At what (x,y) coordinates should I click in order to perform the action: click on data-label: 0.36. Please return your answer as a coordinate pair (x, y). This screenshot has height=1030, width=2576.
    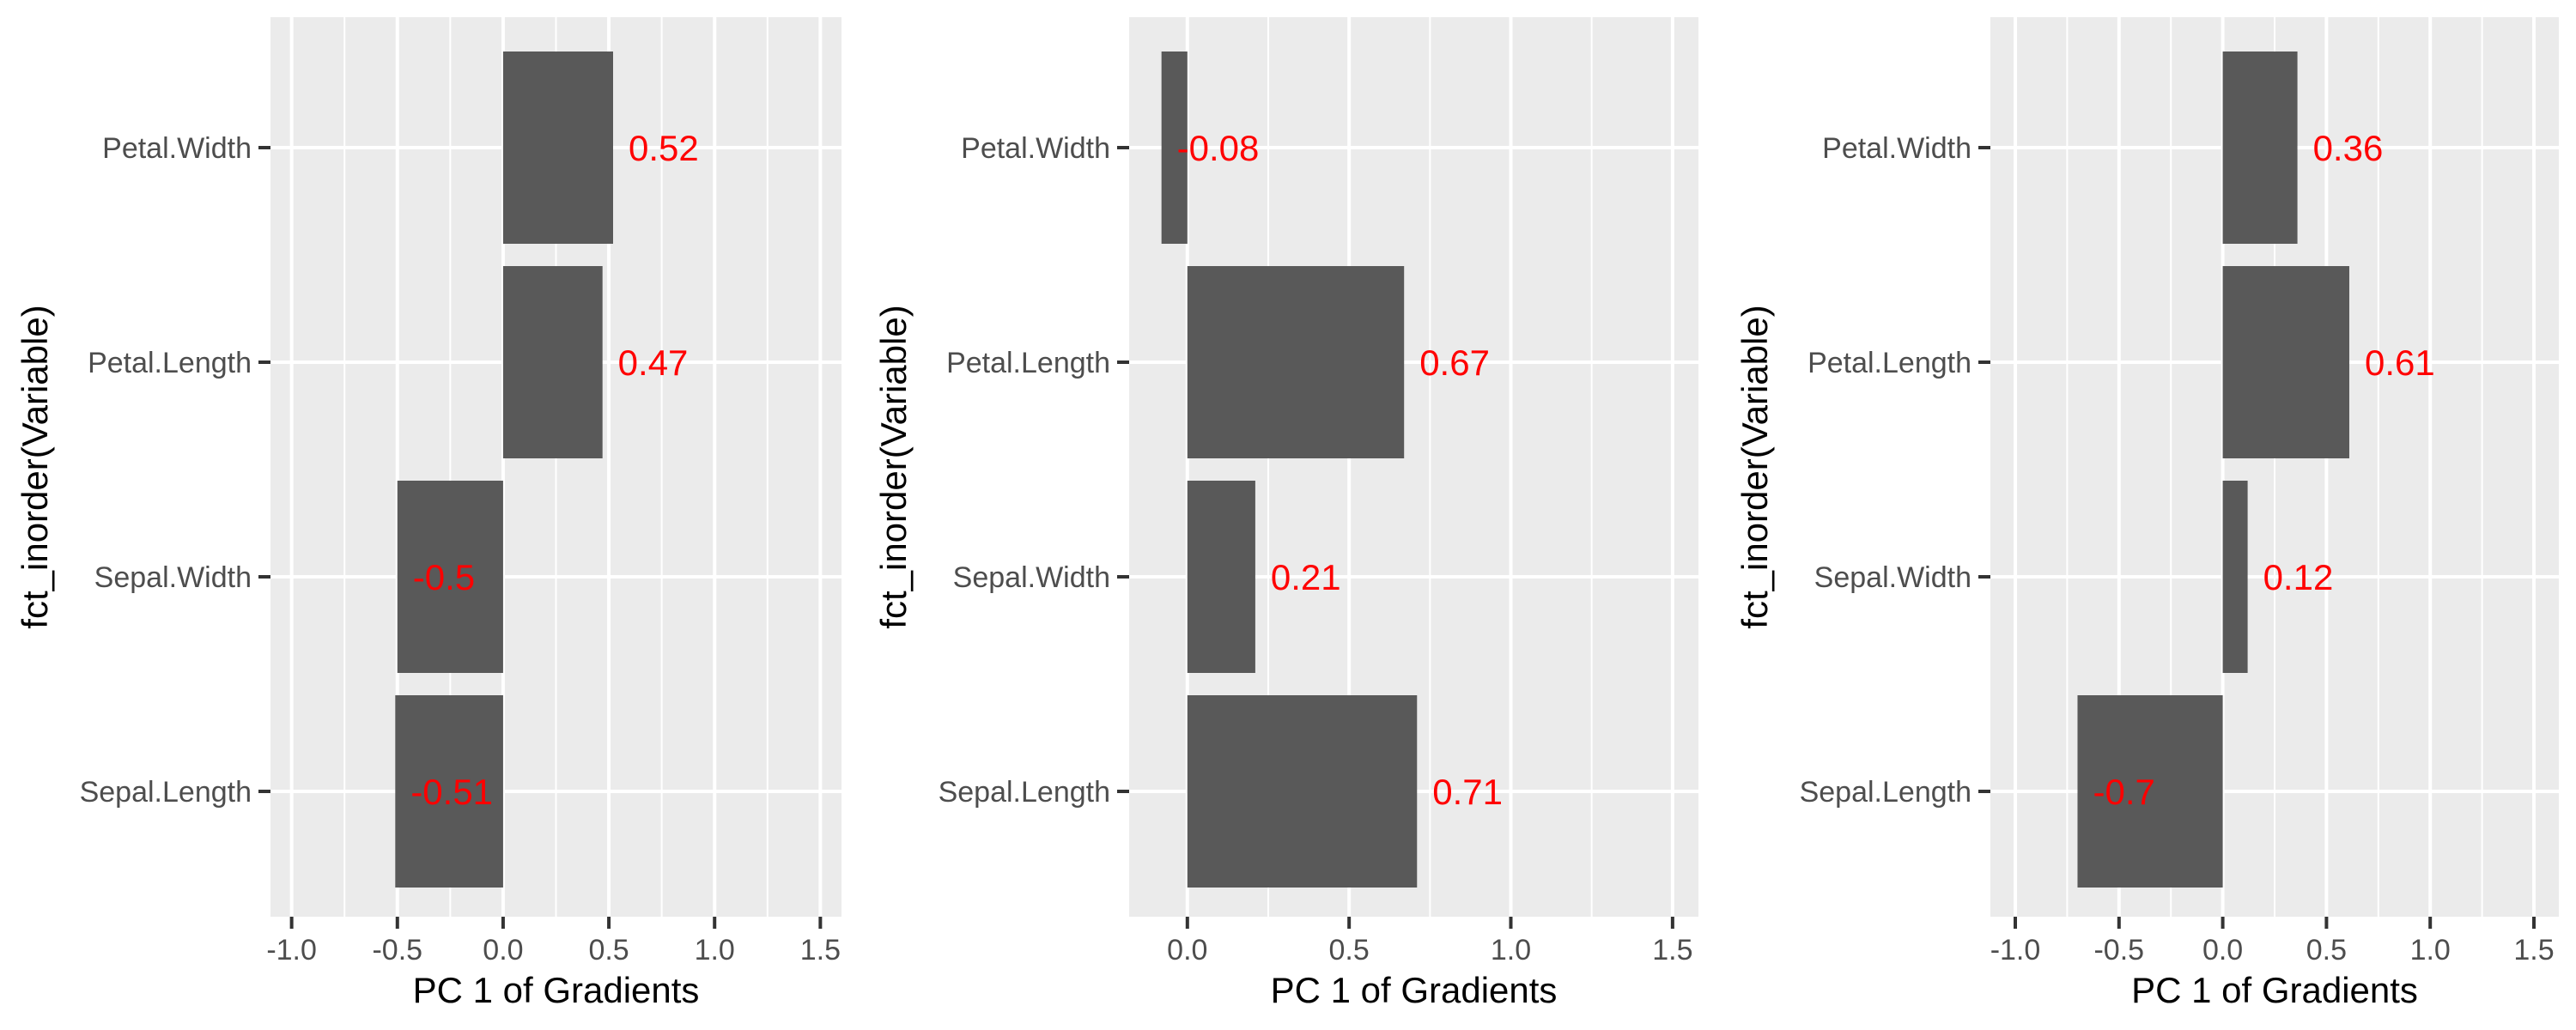
    Looking at the image, I should click on (2348, 148).